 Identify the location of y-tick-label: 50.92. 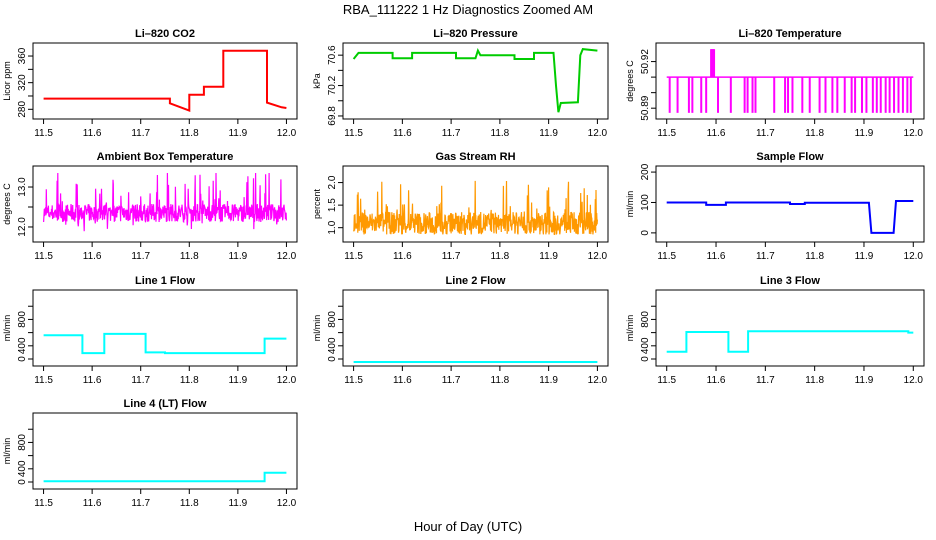
(645, 61).